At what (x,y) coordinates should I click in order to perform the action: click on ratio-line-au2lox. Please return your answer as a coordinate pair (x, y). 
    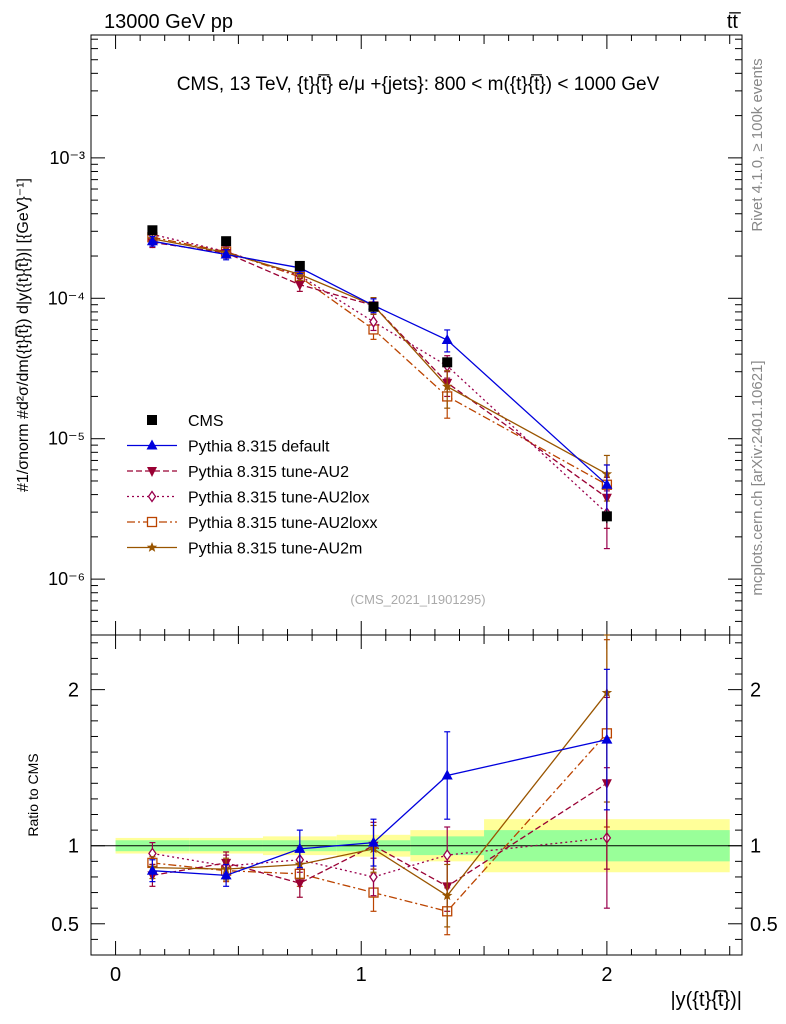
    Looking at the image, I should click on (379, 857).